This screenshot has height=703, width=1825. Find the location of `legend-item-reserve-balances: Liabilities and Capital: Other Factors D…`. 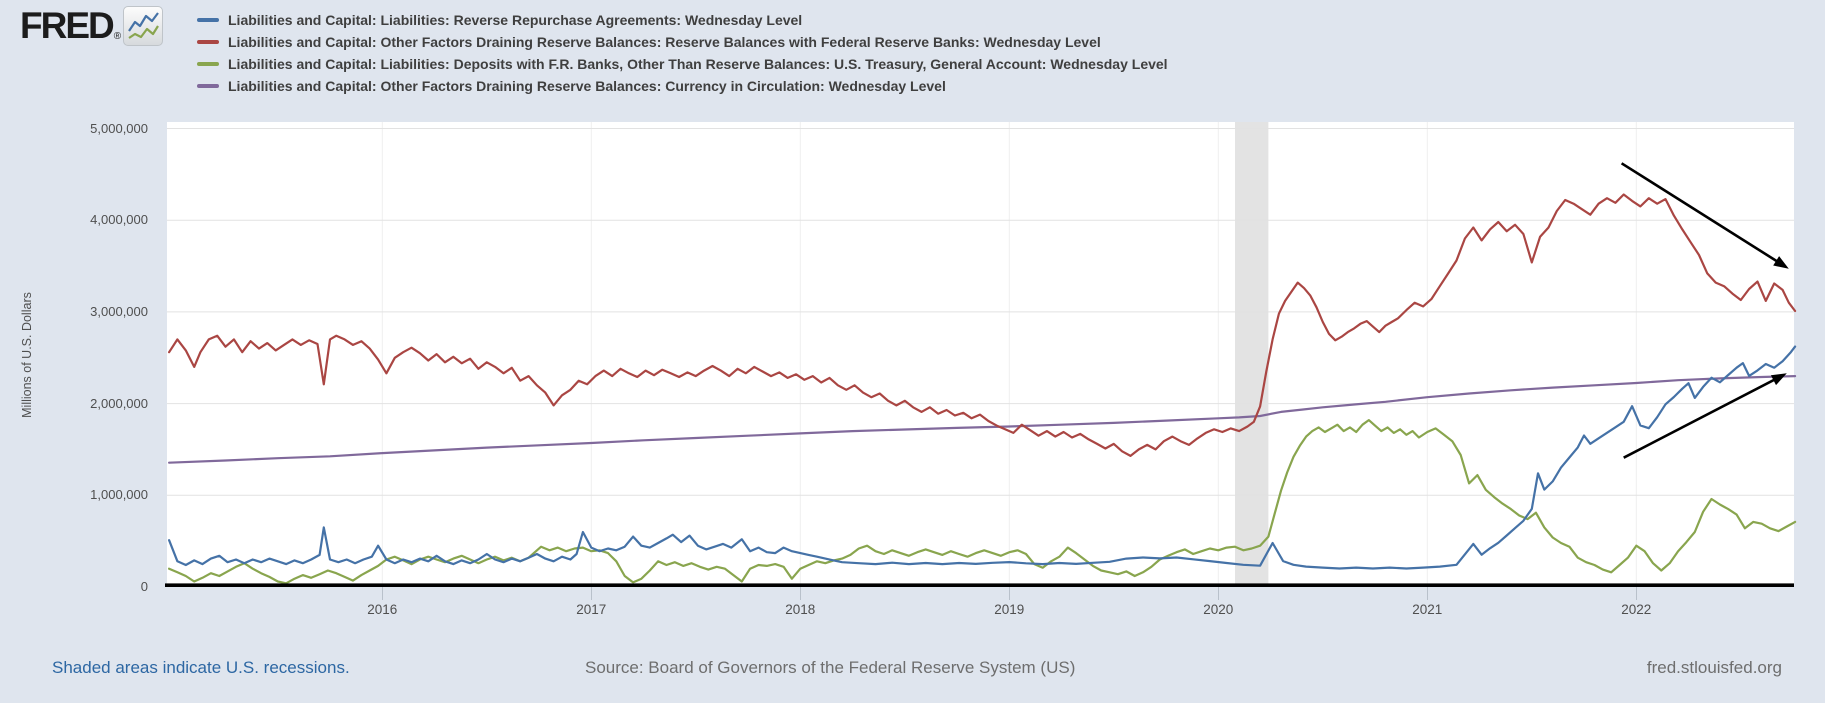

legend-item-reserve-balances: Liabilities and Capital: Other Factors D… is located at coordinates (682, 42).